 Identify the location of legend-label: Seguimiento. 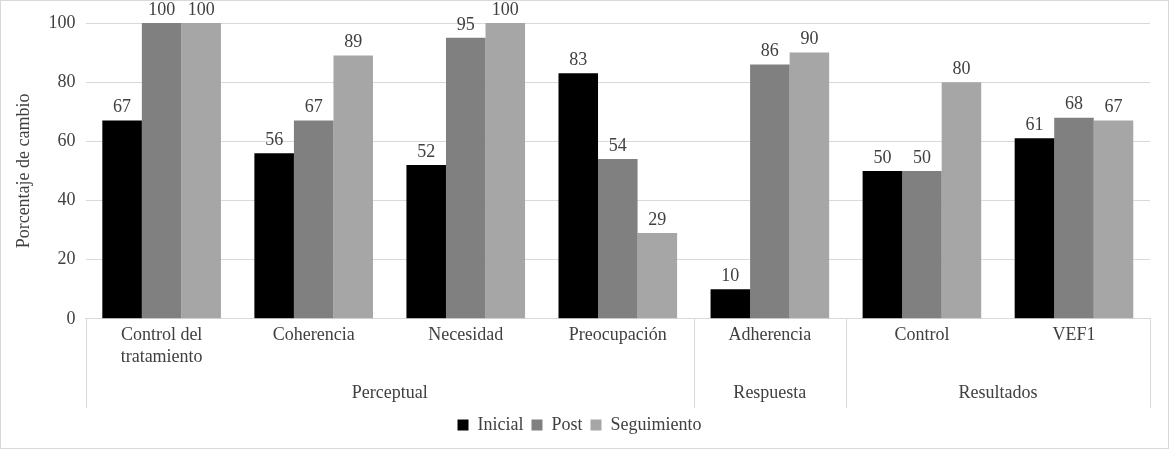
(656, 423).